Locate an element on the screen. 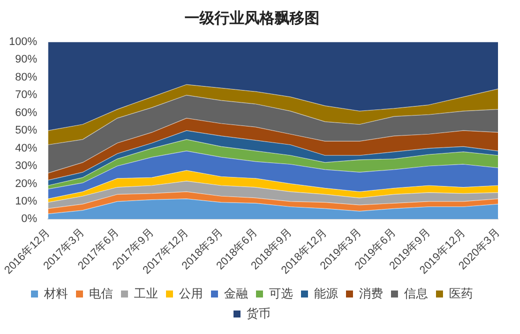 Image resolution: width=520 pixels, height=334 pixels. y-tick-label: 30% is located at coordinates (26, 166).